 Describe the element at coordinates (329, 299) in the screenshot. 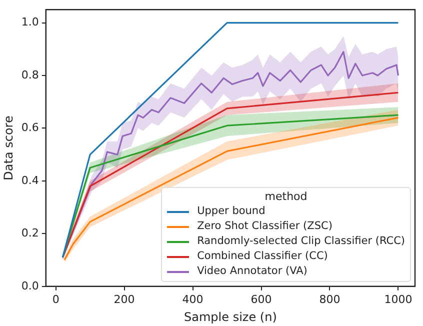

I see `x-tick-label: 800` at that location.